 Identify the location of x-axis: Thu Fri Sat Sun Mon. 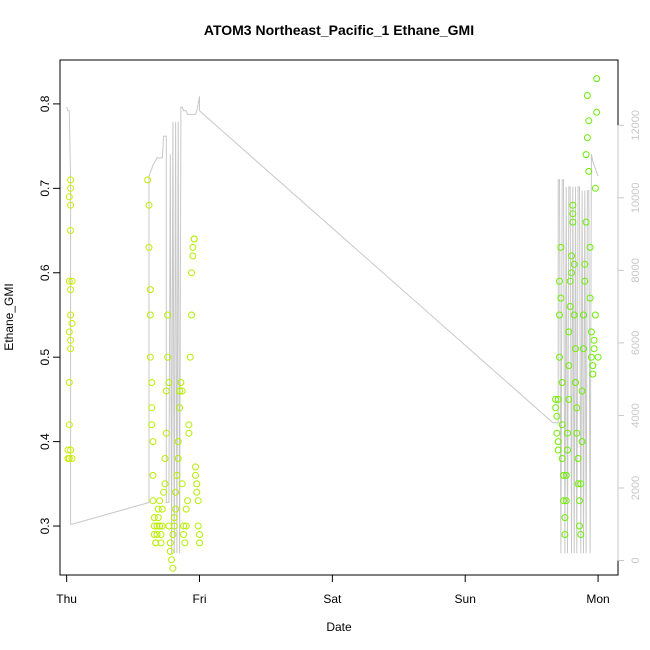
(333, 590).